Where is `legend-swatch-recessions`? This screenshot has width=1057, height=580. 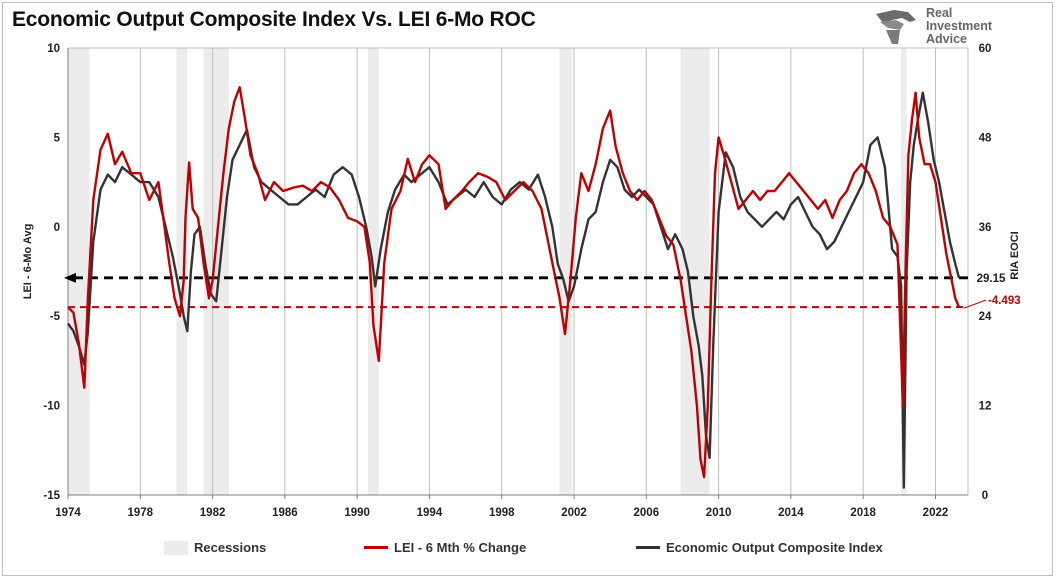
legend-swatch-recessions is located at coordinates (176, 547).